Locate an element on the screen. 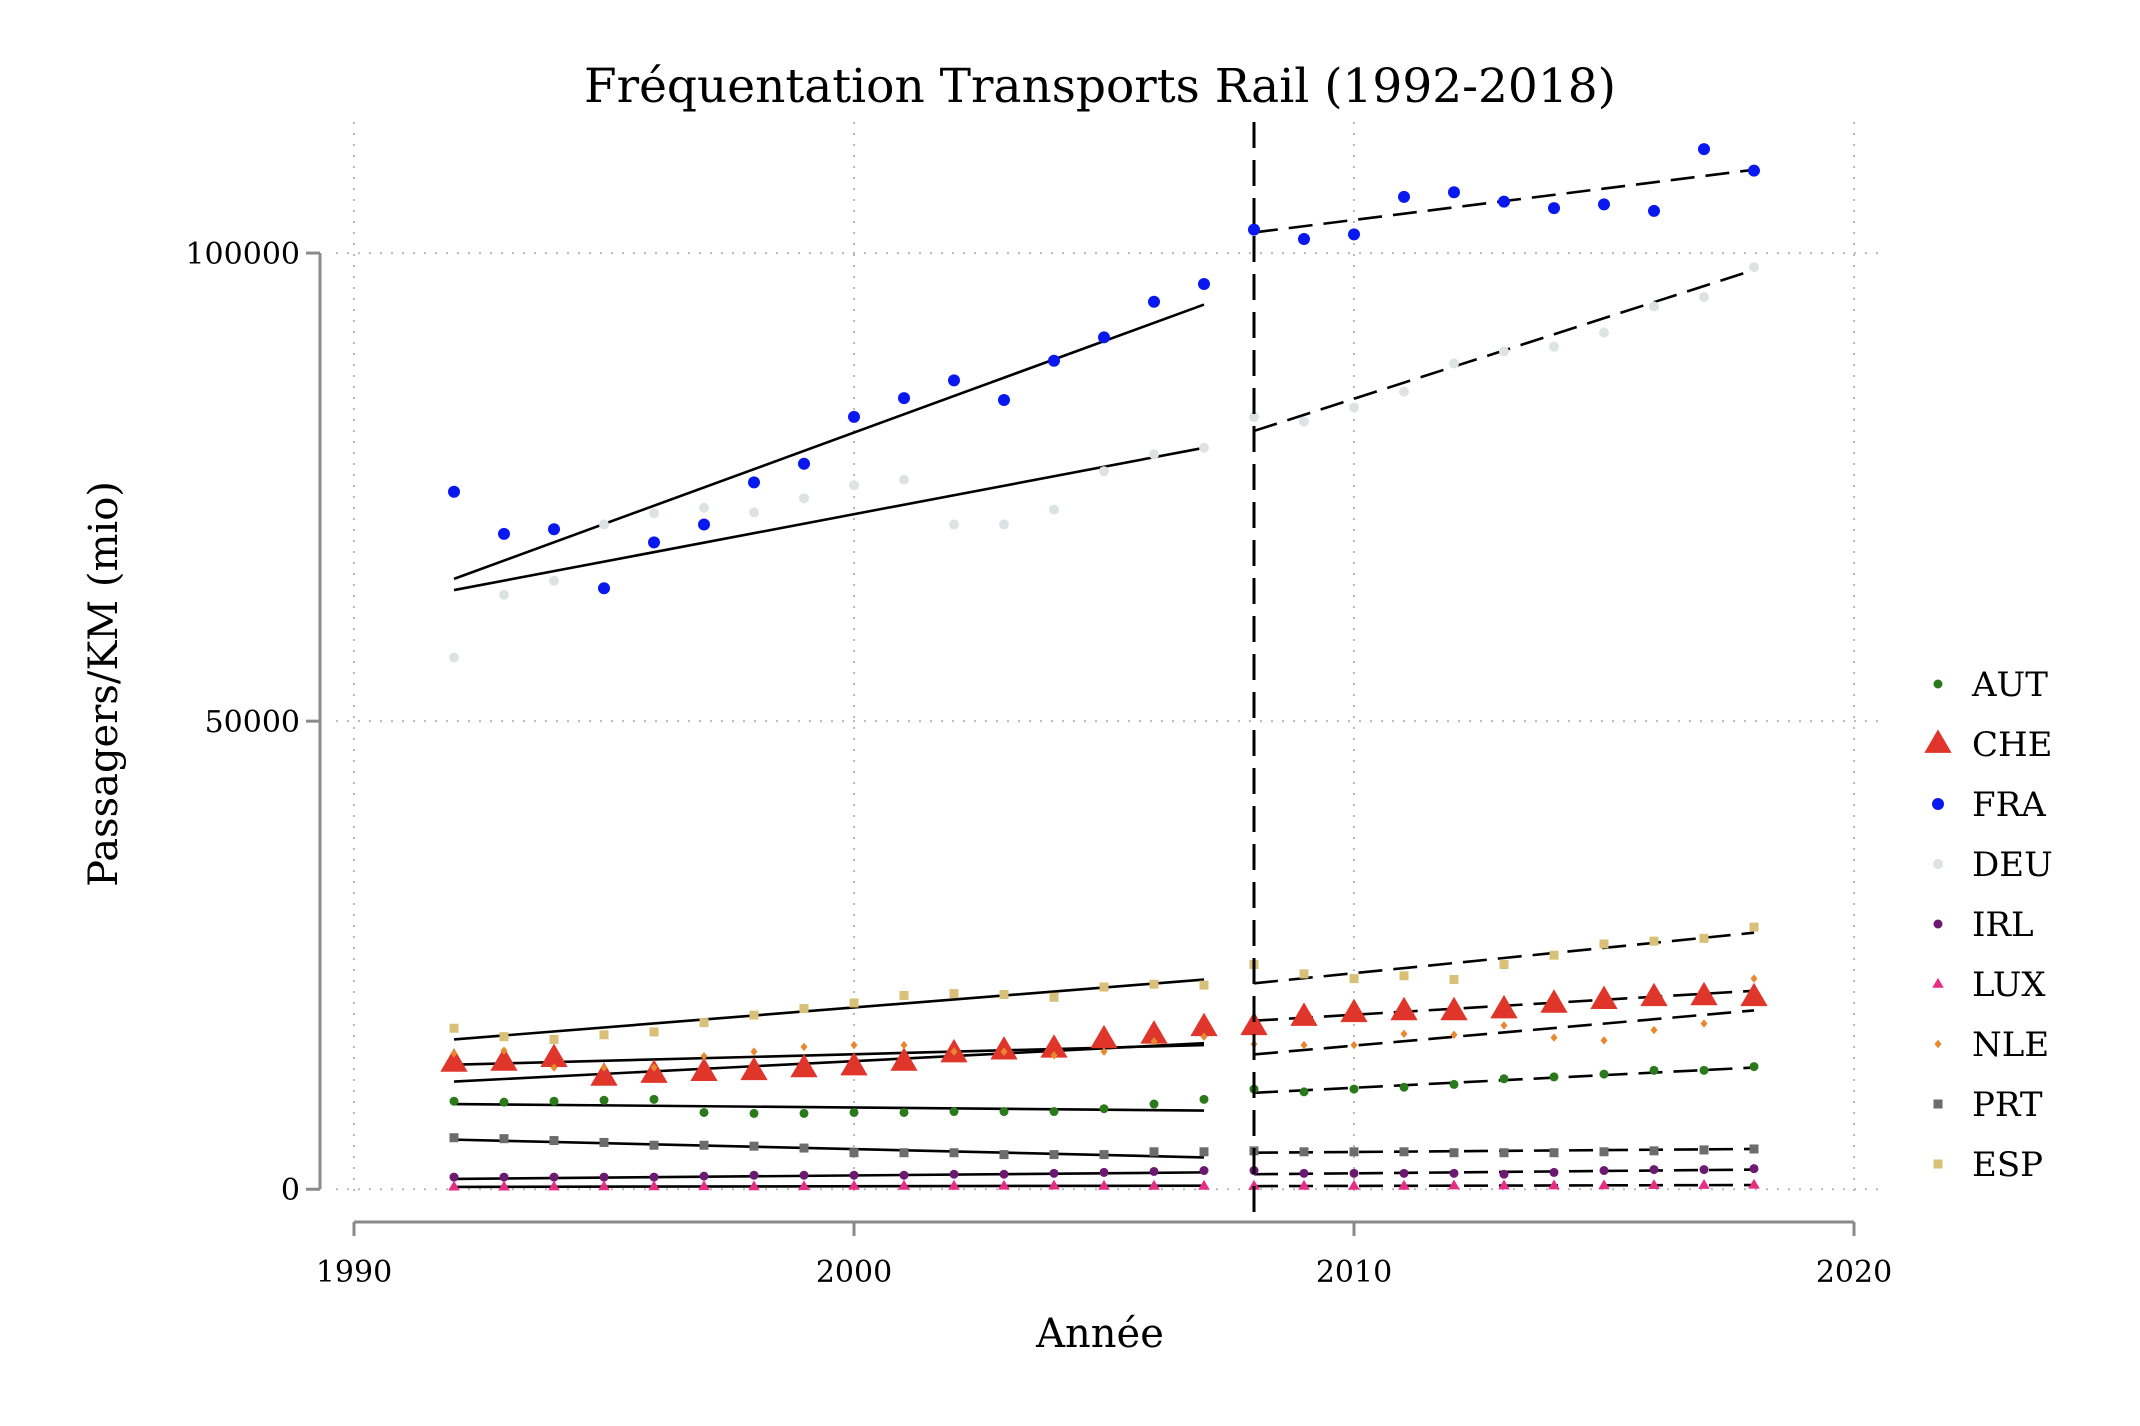 The image size is (2140, 1426). trend-line-nle is located at coordinates (1504, 1032).